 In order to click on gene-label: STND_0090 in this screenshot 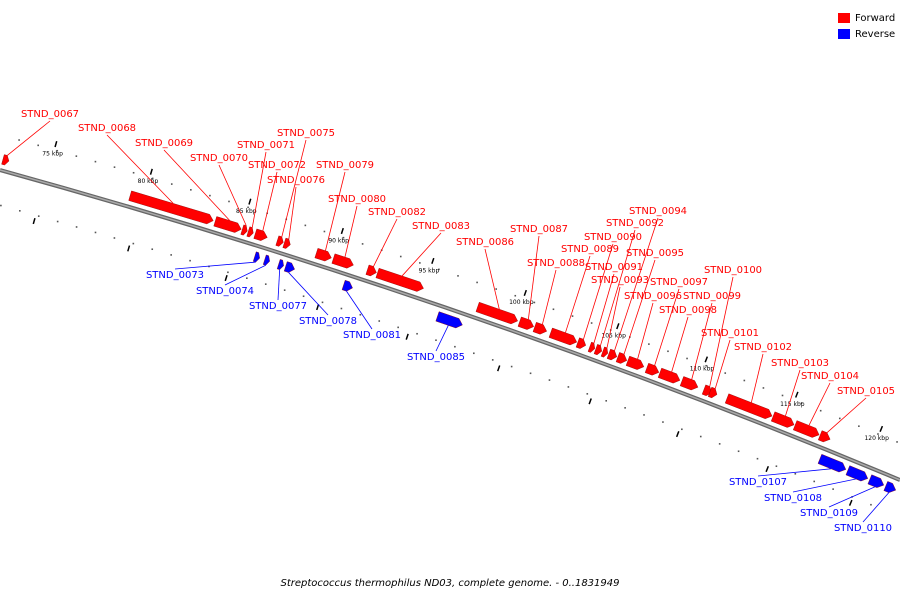, I will do `click(613, 237)`.